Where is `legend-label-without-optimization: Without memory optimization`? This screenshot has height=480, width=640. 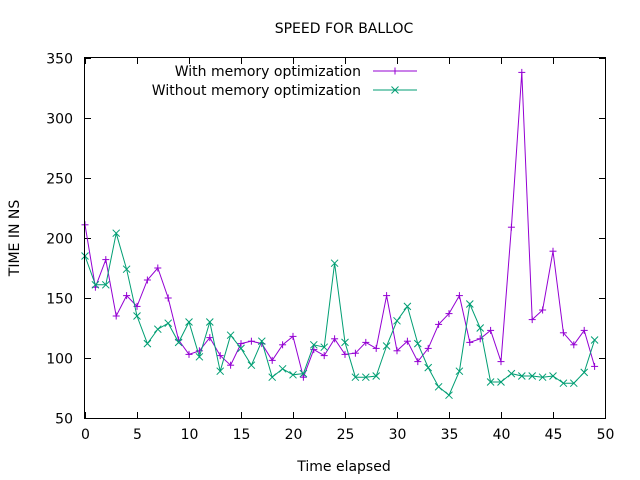 legend-label-without-optimization: Without memory optimization is located at coordinates (256, 91).